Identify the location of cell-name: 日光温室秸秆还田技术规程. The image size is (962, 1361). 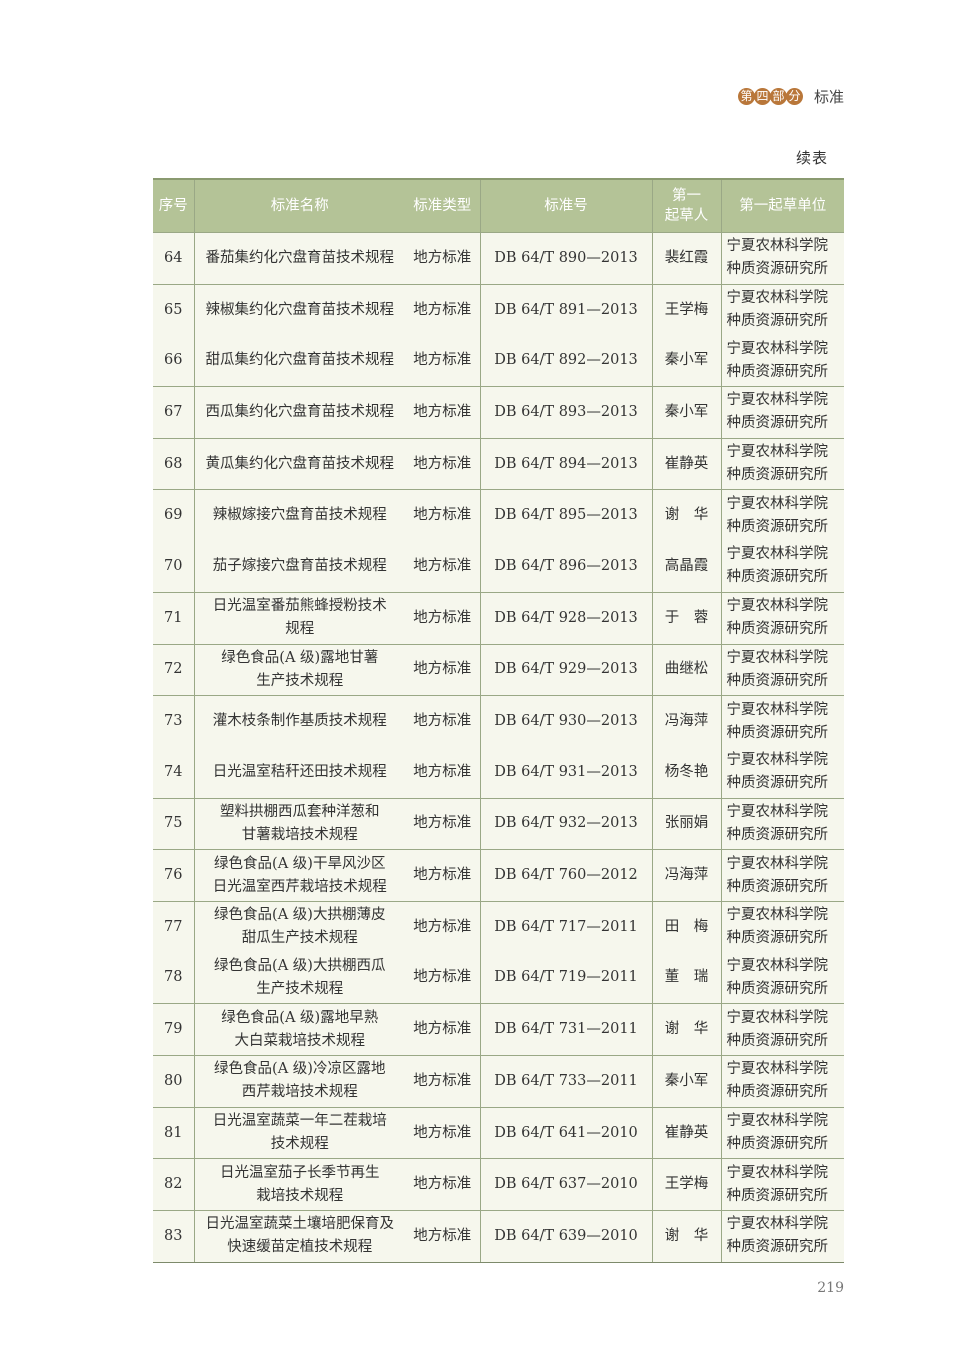
(299, 772).